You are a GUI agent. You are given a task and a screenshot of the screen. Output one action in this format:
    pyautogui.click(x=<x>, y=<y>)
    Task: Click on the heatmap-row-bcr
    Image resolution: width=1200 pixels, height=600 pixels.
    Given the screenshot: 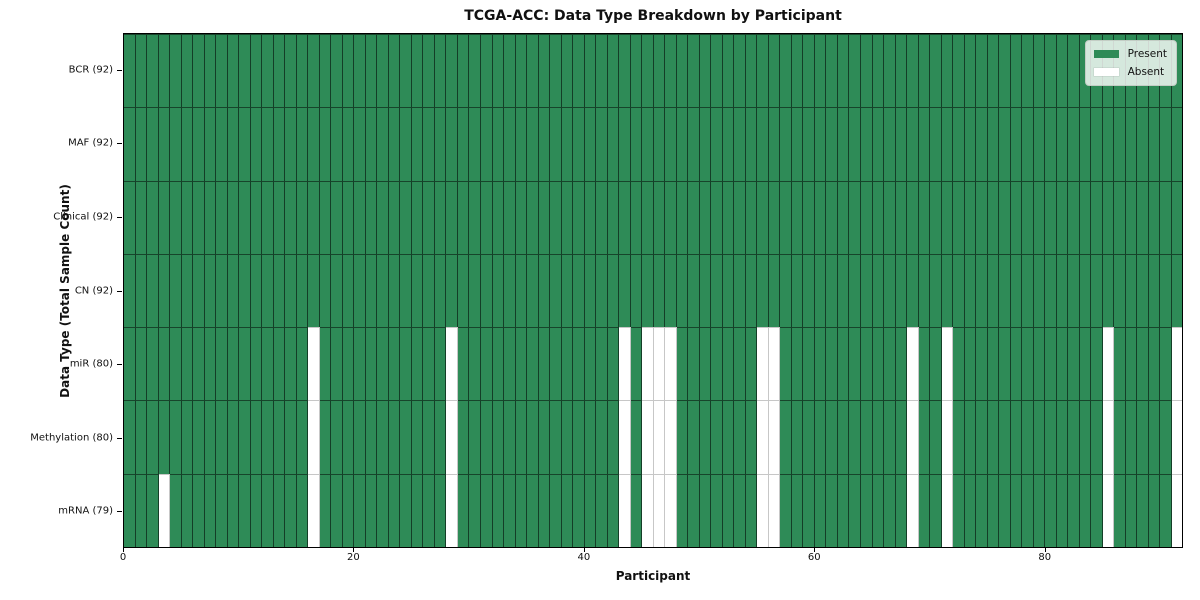 What is the action you would take?
    pyautogui.click(x=653, y=71)
    